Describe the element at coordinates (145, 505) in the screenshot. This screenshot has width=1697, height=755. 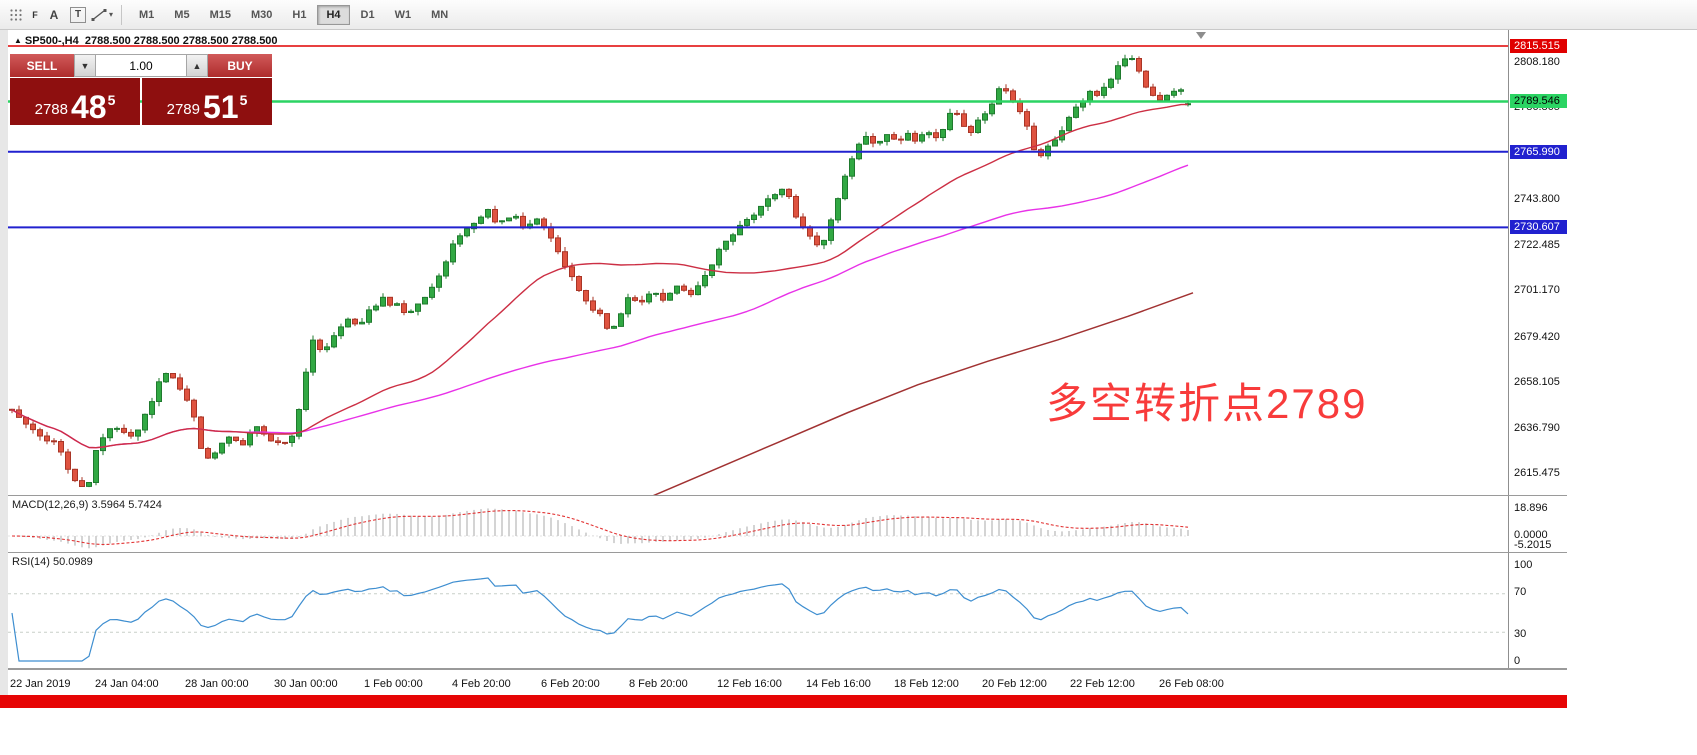
I see `macd-signal-value: 5.7424` at that location.